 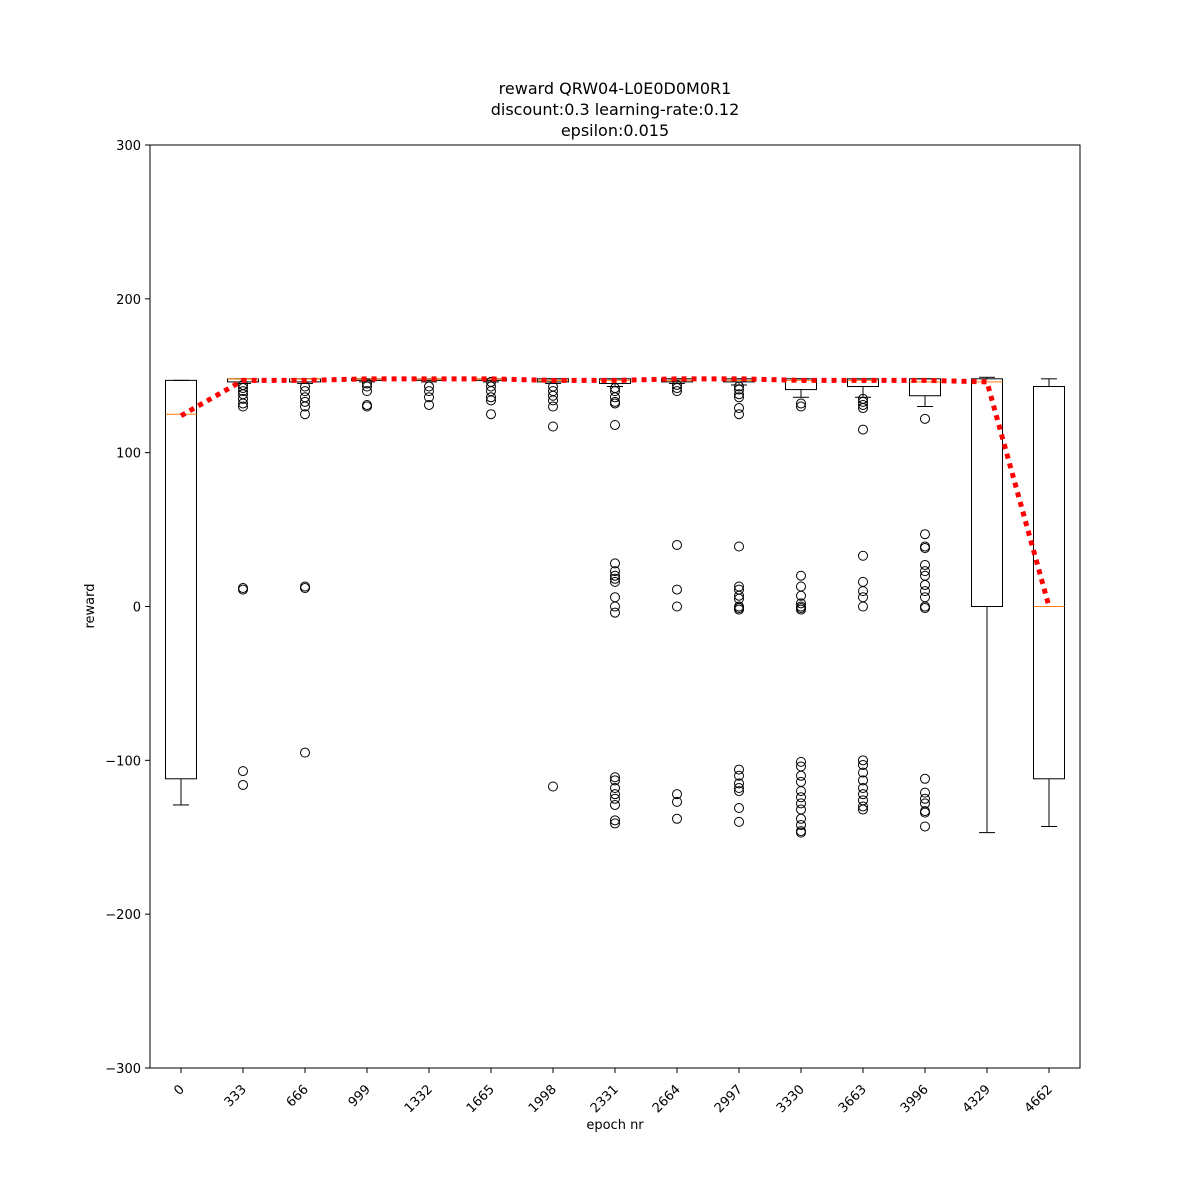 What do you see at coordinates (123, 915) in the screenshot?
I see `y-tick-label: −200` at bounding box center [123, 915].